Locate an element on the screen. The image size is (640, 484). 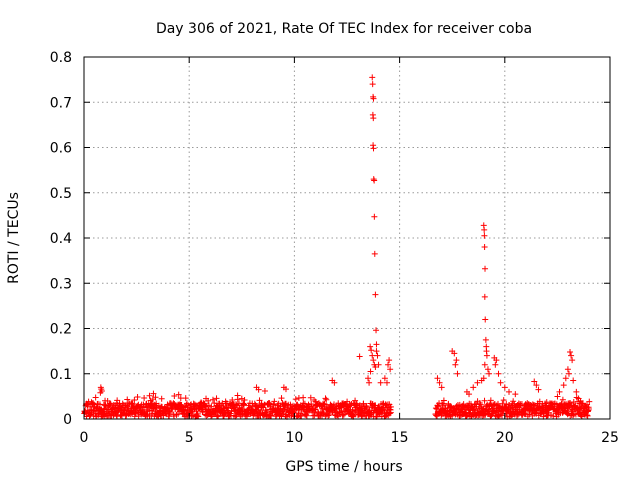
y-tick-label: 0.8 is located at coordinates (61, 58).